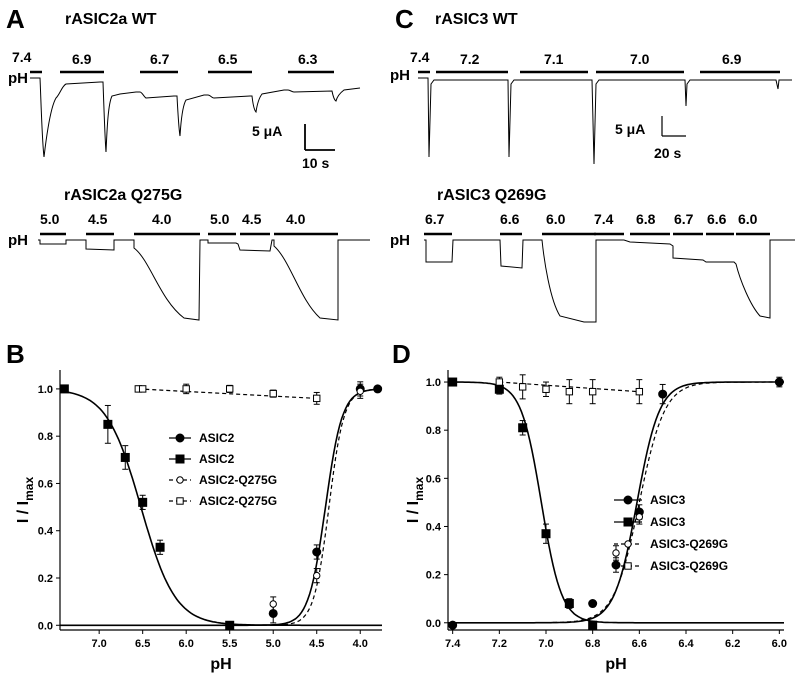  I want to click on panel-label-c: C, so click(404, 19).